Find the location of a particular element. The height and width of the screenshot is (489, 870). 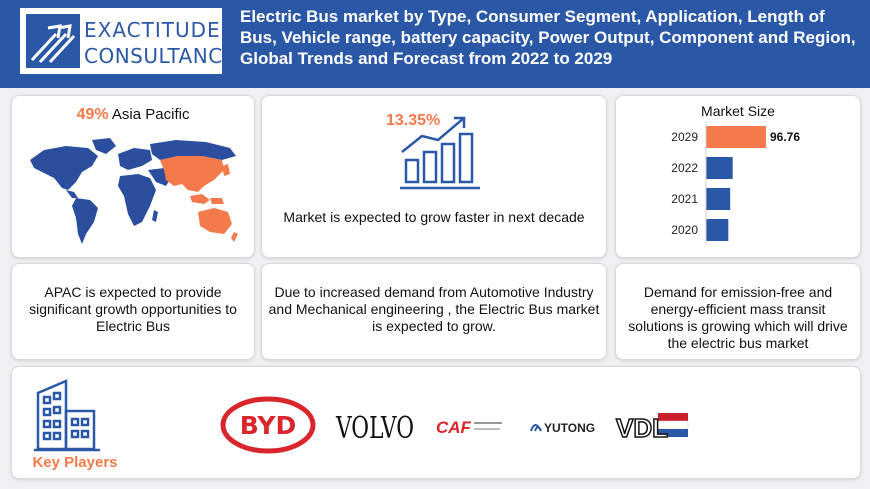

tick-label-2021: 2021 is located at coordinates (684, 199).